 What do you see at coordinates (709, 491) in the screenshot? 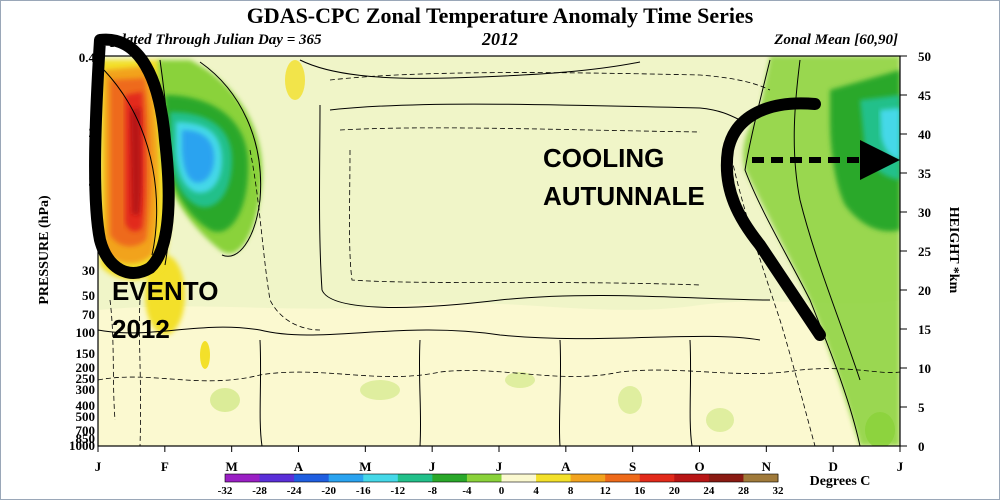
I see `colorbar-tick: 24` at bounding box center [709, 491].